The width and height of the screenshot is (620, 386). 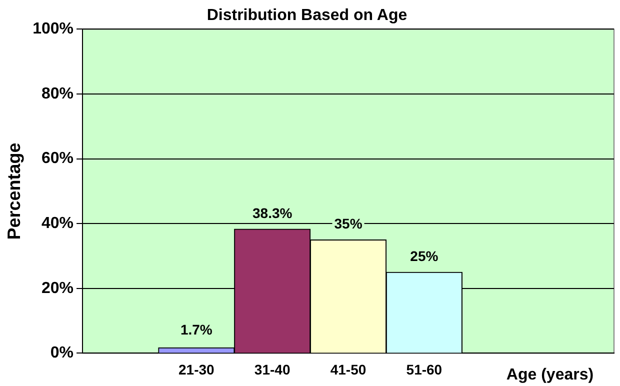 What do you see at coordinates (57, 159) in the screenshot?
I see `y-tick-label: 60%` at bounding box center [57, 159].